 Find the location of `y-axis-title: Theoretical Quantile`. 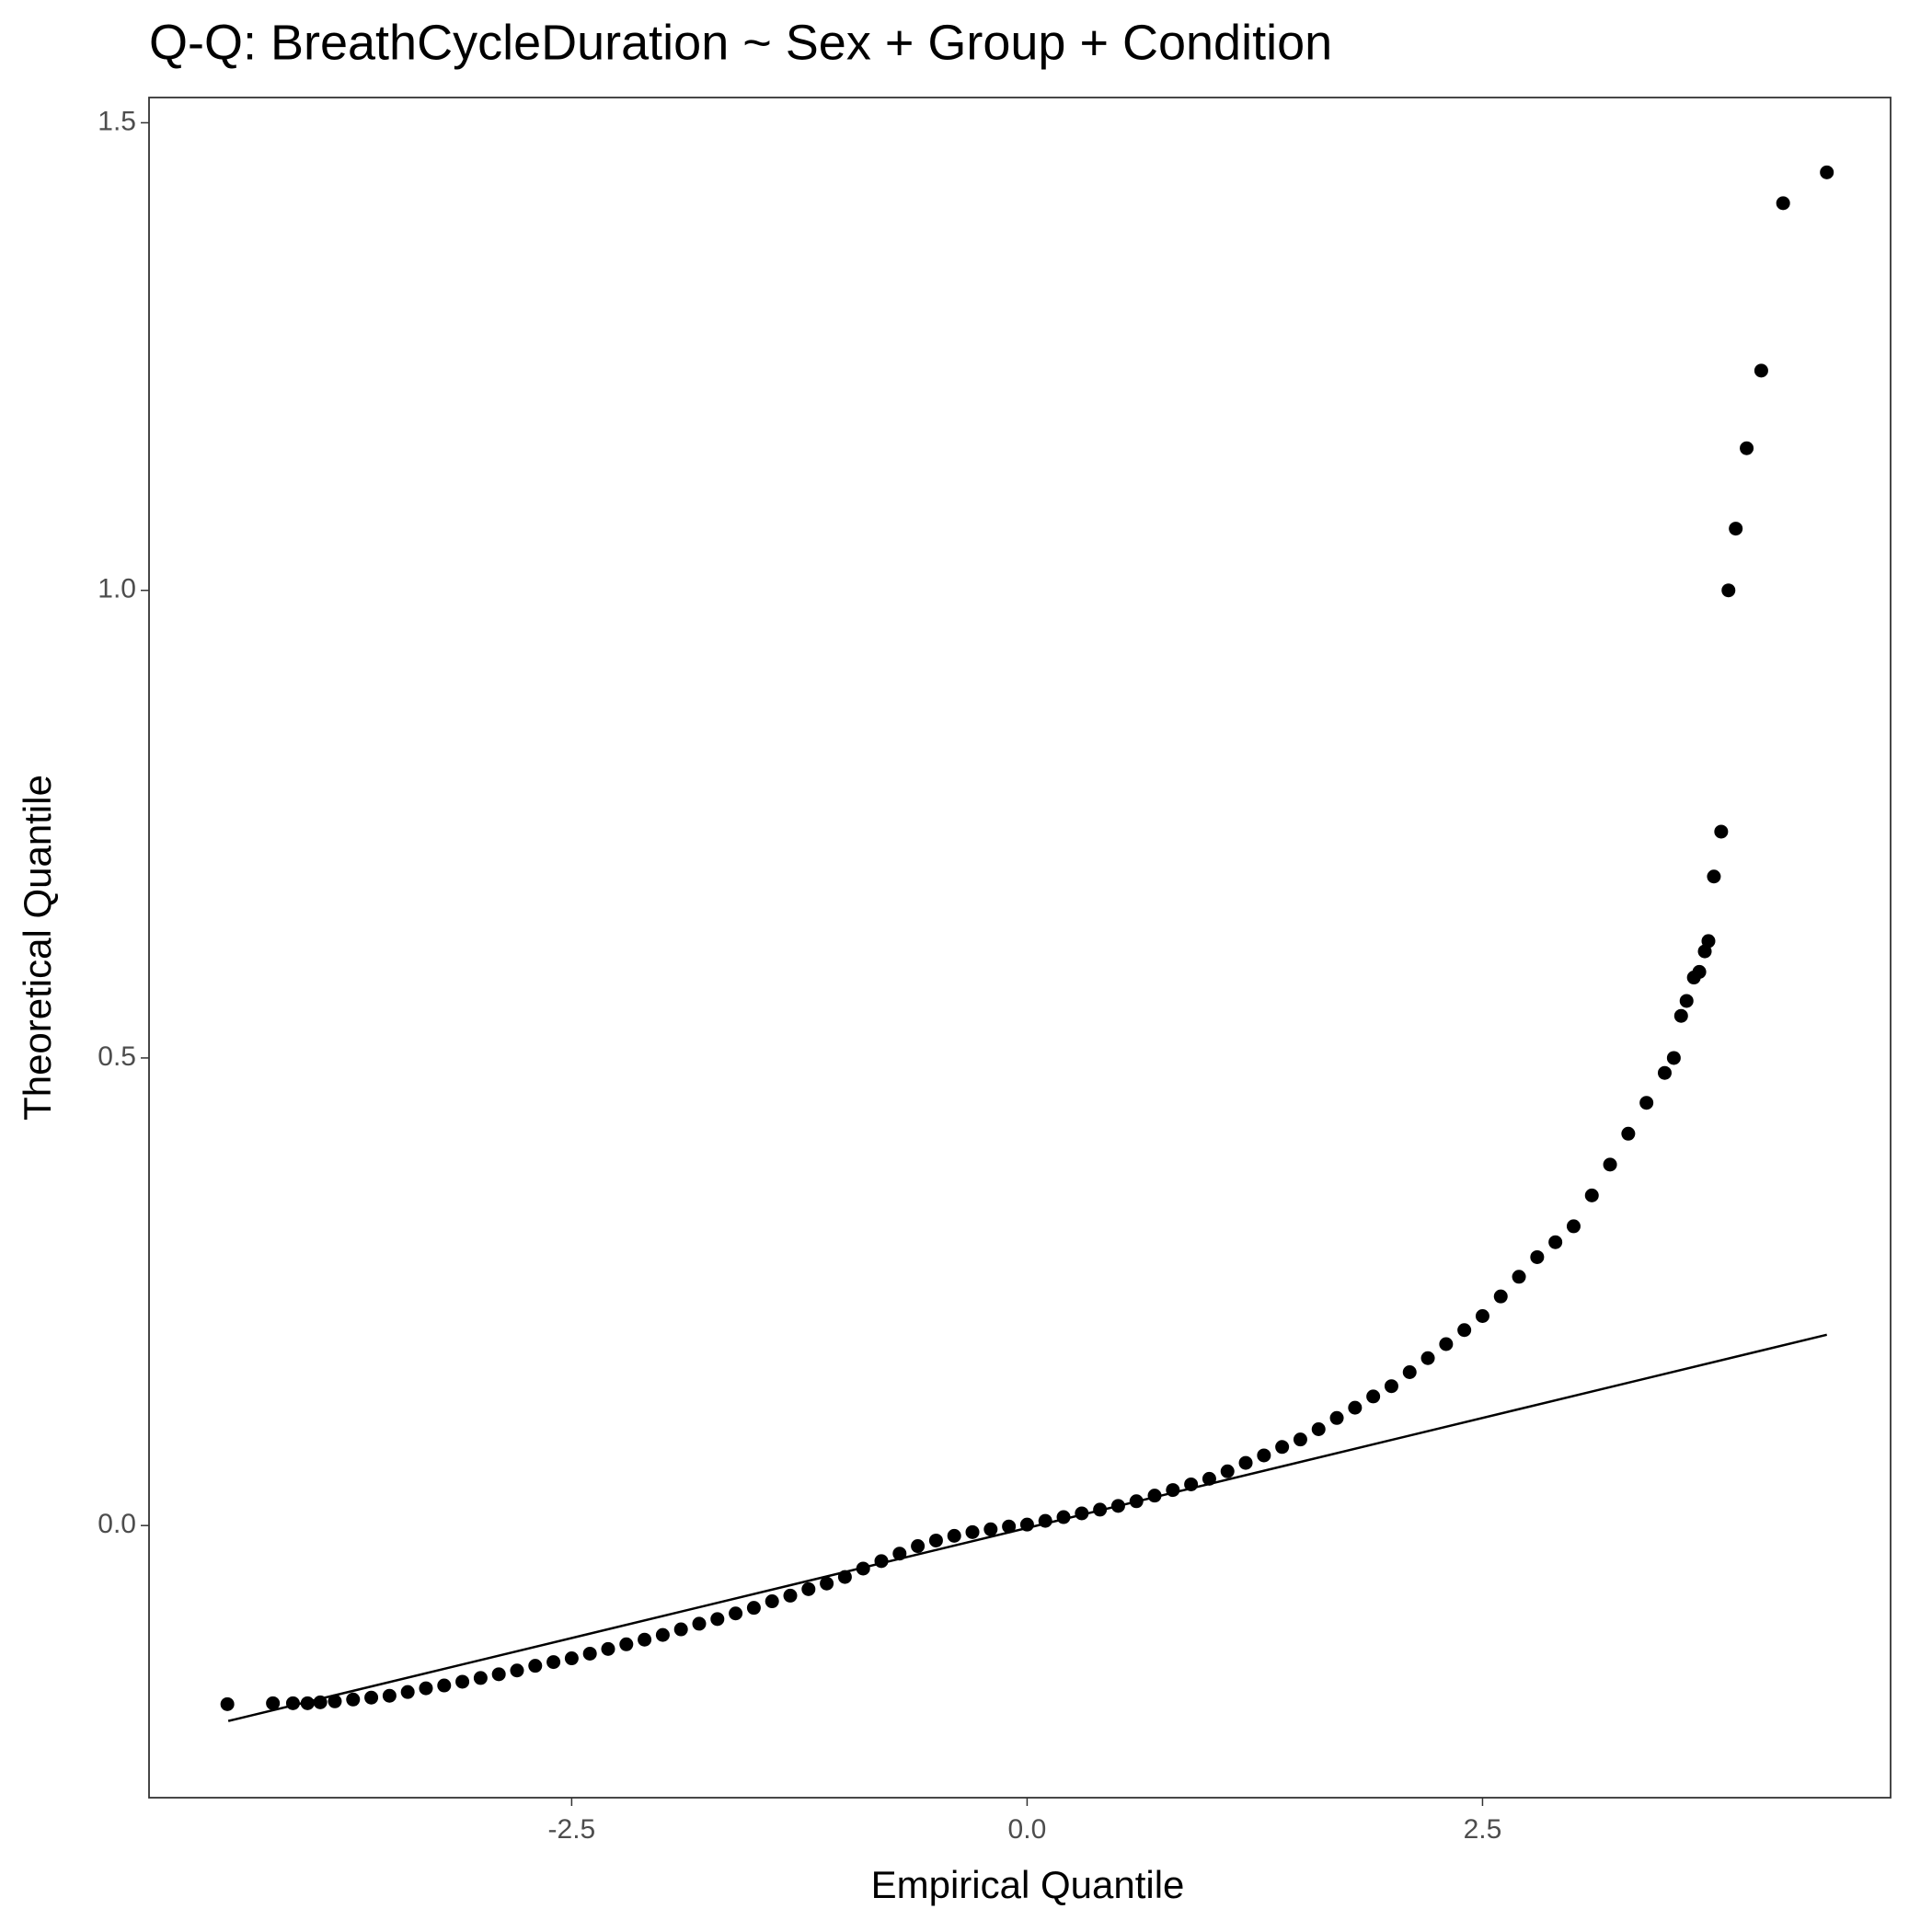

y-axis-title: Theoretical Quantile is located at coordinates (37, 948).